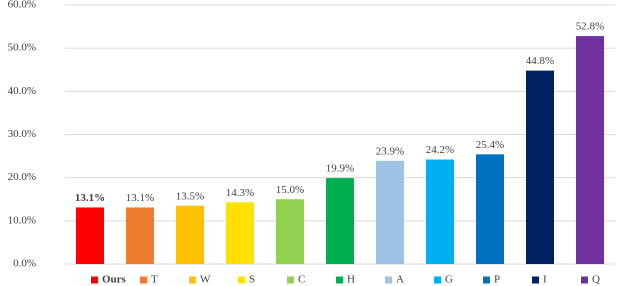 This screenshot has width=640, height=286. I want to click on legend-label: I, so click(545, 280).